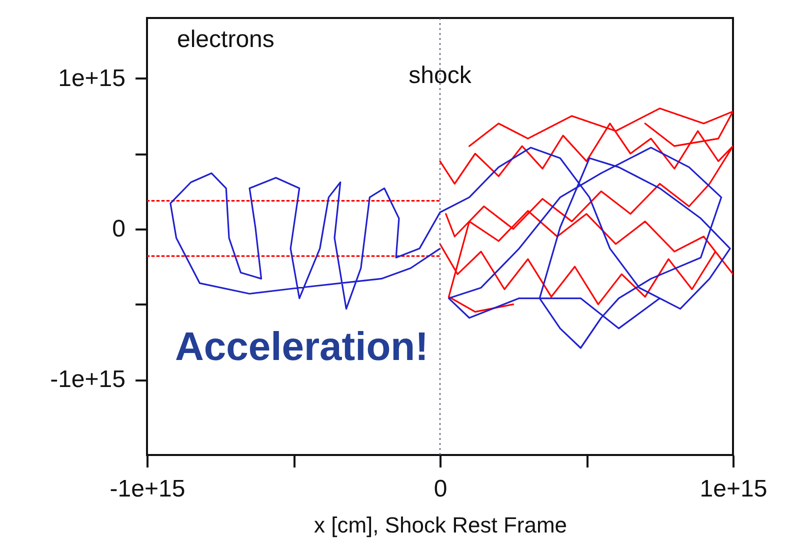 This screenshot has height=558, width=795. Describe the element at coordinates (440, 75) in the screenshot. I see `ref-line-label: shock` at that location.